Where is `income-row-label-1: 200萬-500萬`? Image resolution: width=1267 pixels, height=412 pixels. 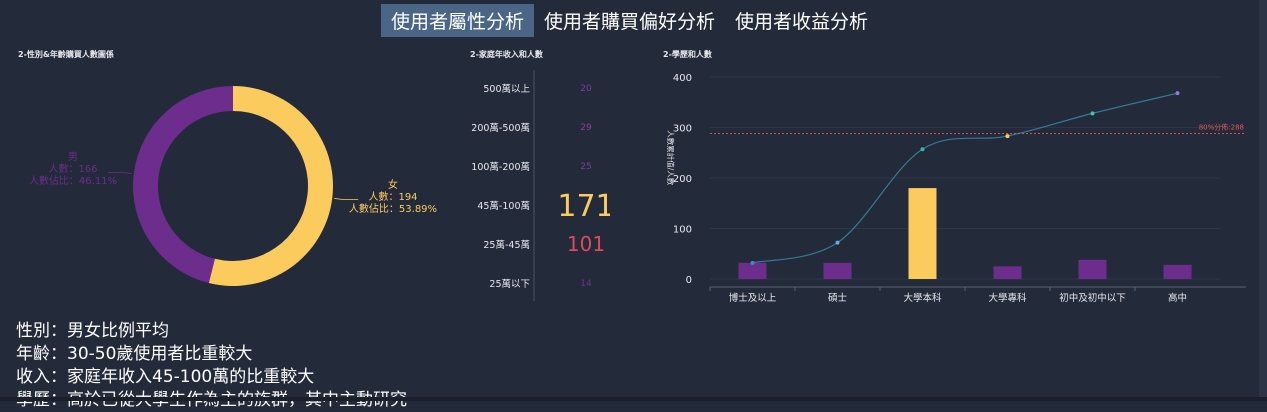
income-row-label-1: 200萬-500萬 is located at coordinates (500, 128).